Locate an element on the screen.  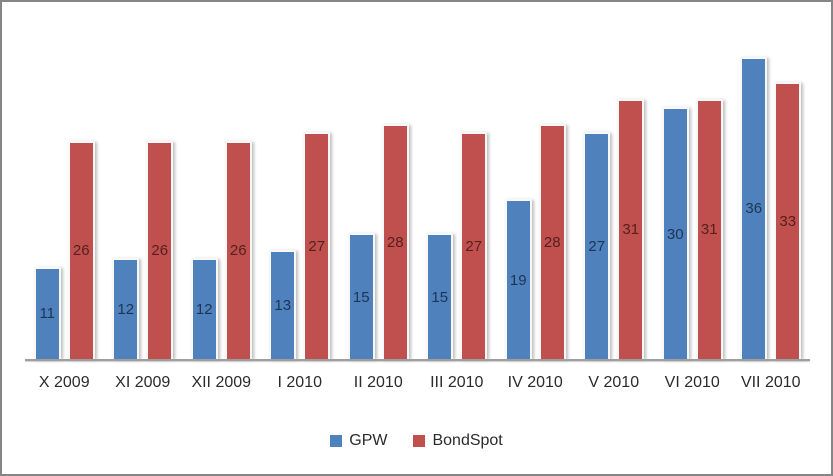
bar-bondspot-vi-2010: 31 is located at coordinates (709, 228).